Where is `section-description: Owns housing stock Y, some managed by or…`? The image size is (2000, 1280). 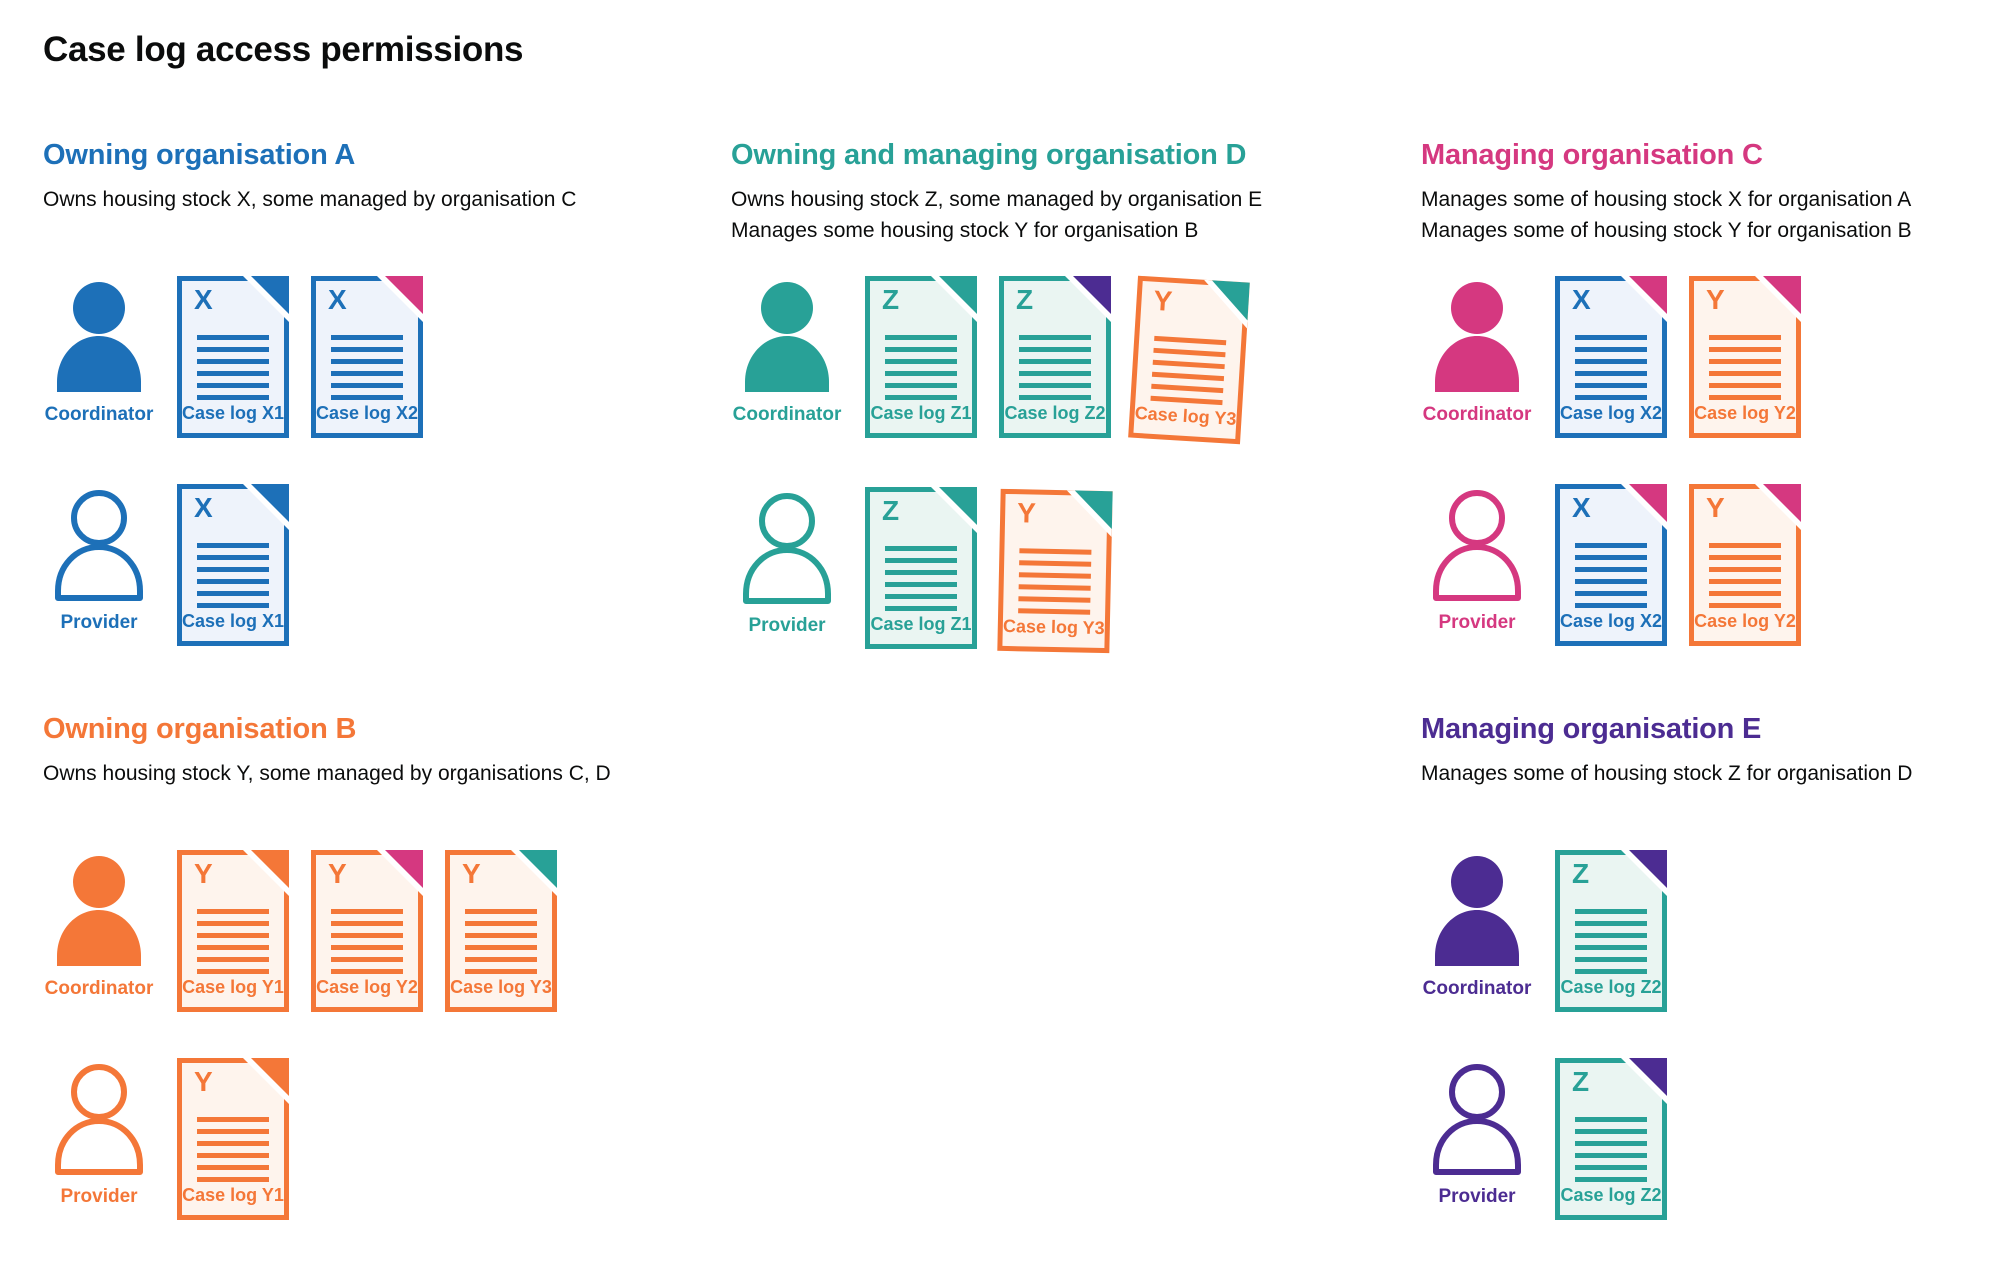
section-description: Owns housing stock Y, some managed by or… is located at coordinates (358, 791).